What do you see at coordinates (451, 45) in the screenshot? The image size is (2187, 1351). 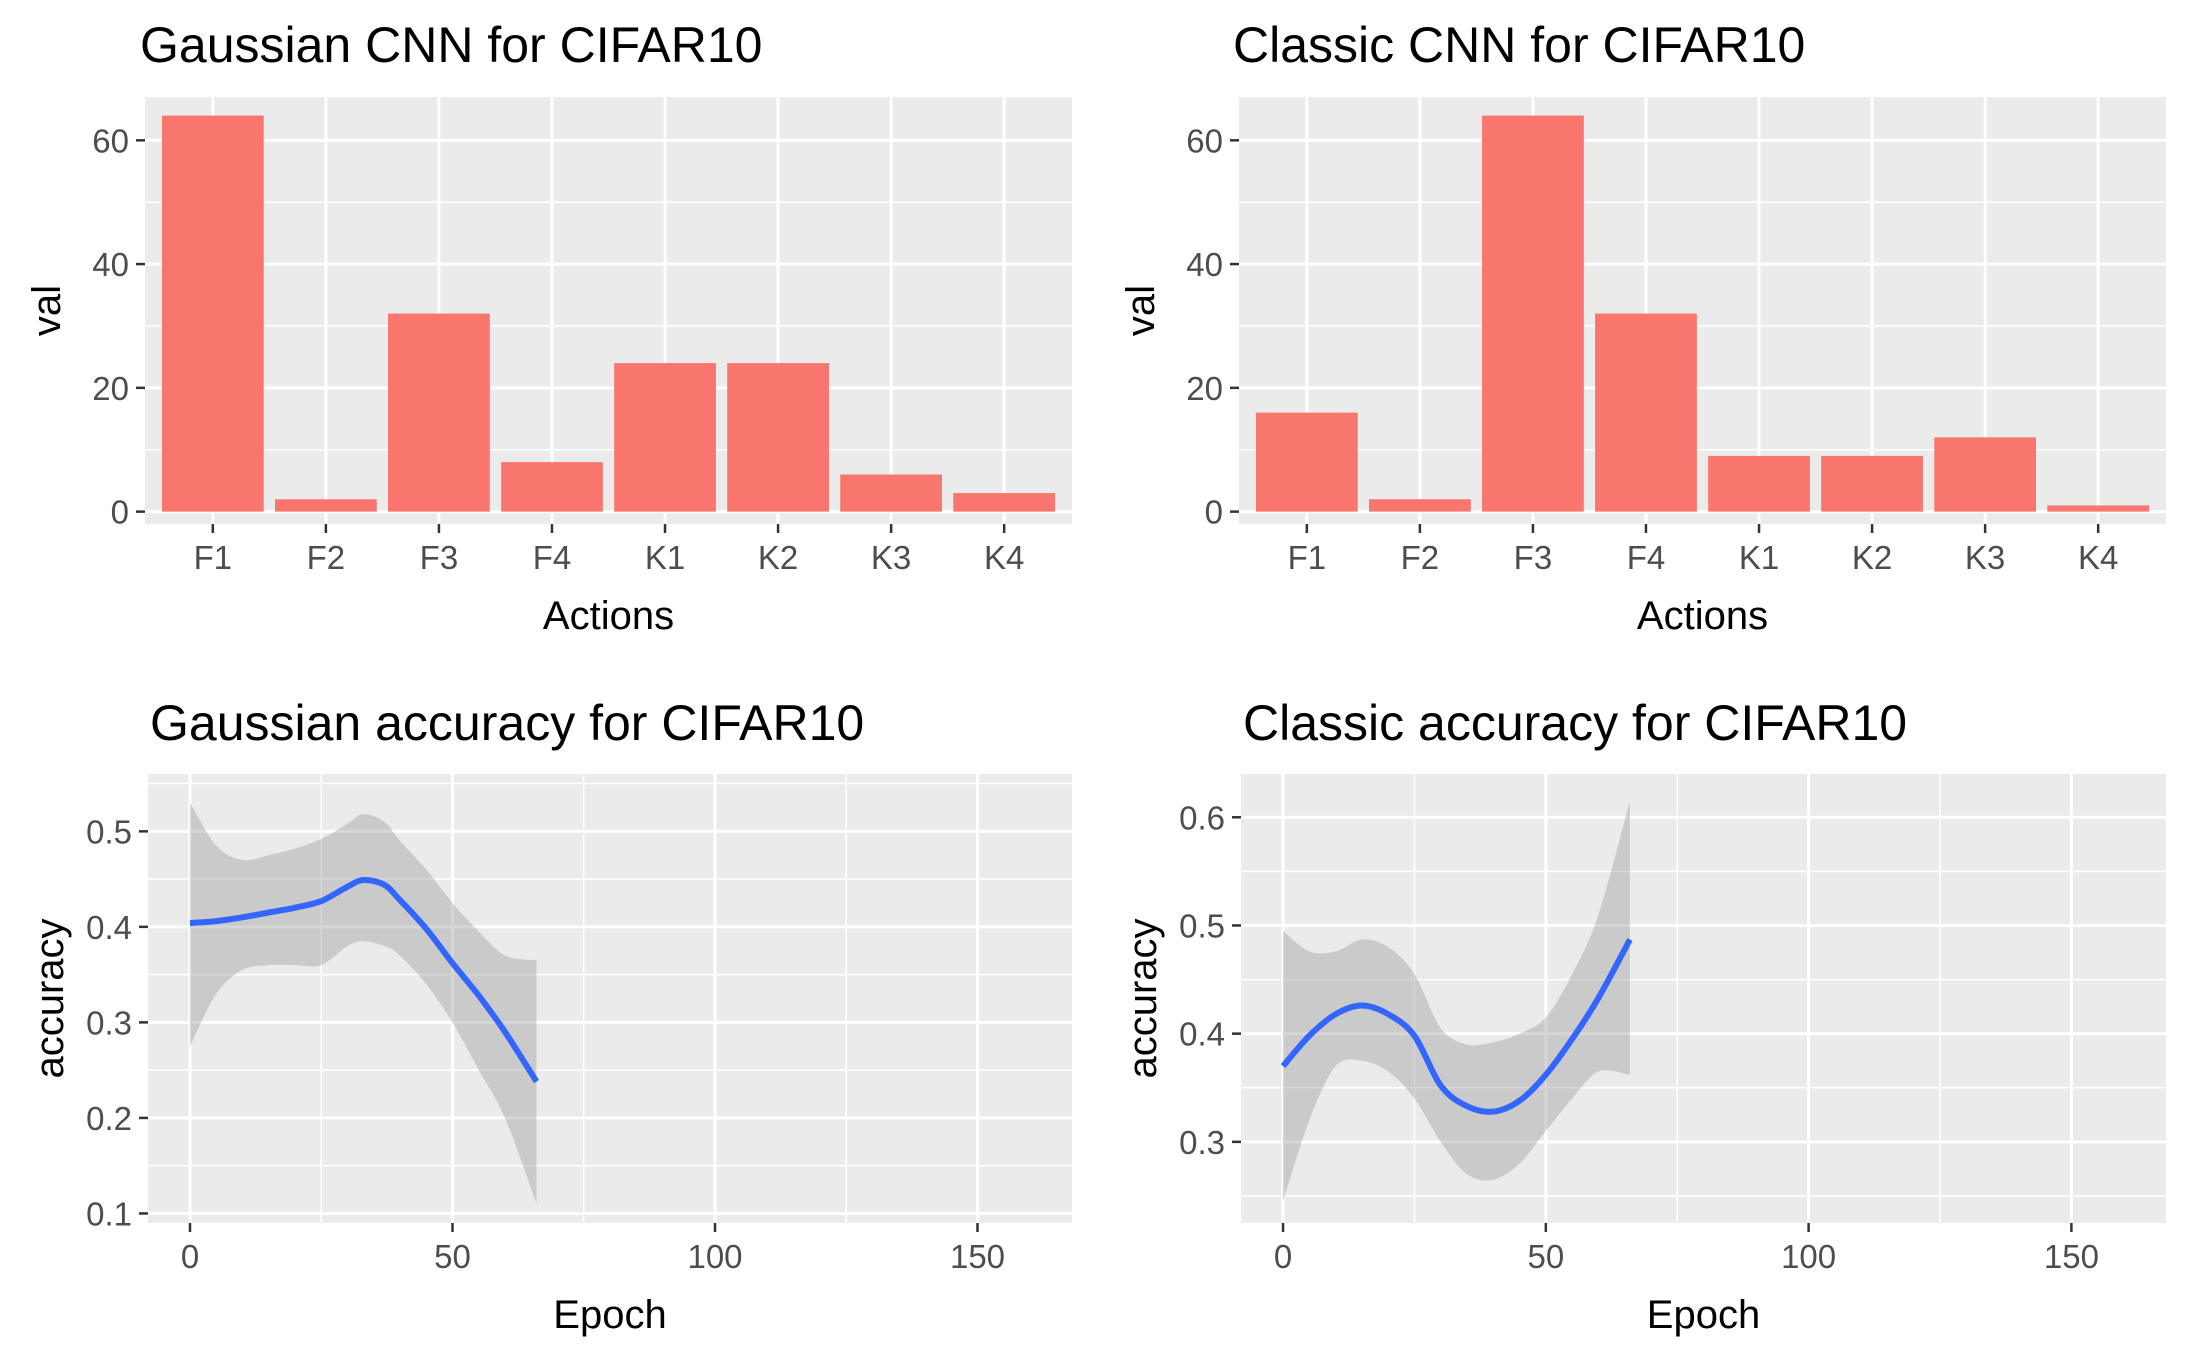 I see `chart-title: Gaussian CNN for CIFAR10` at bounding box center [451, 45].